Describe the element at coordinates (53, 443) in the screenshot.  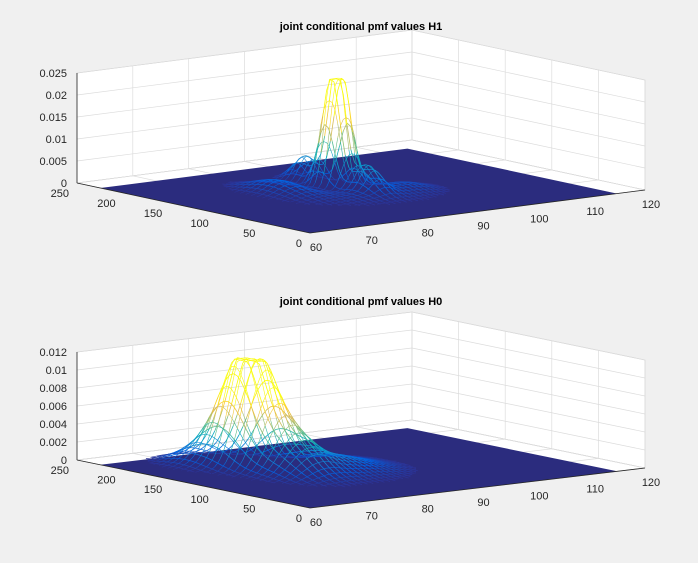
I see `z-tick-label: 0.002` at that location.